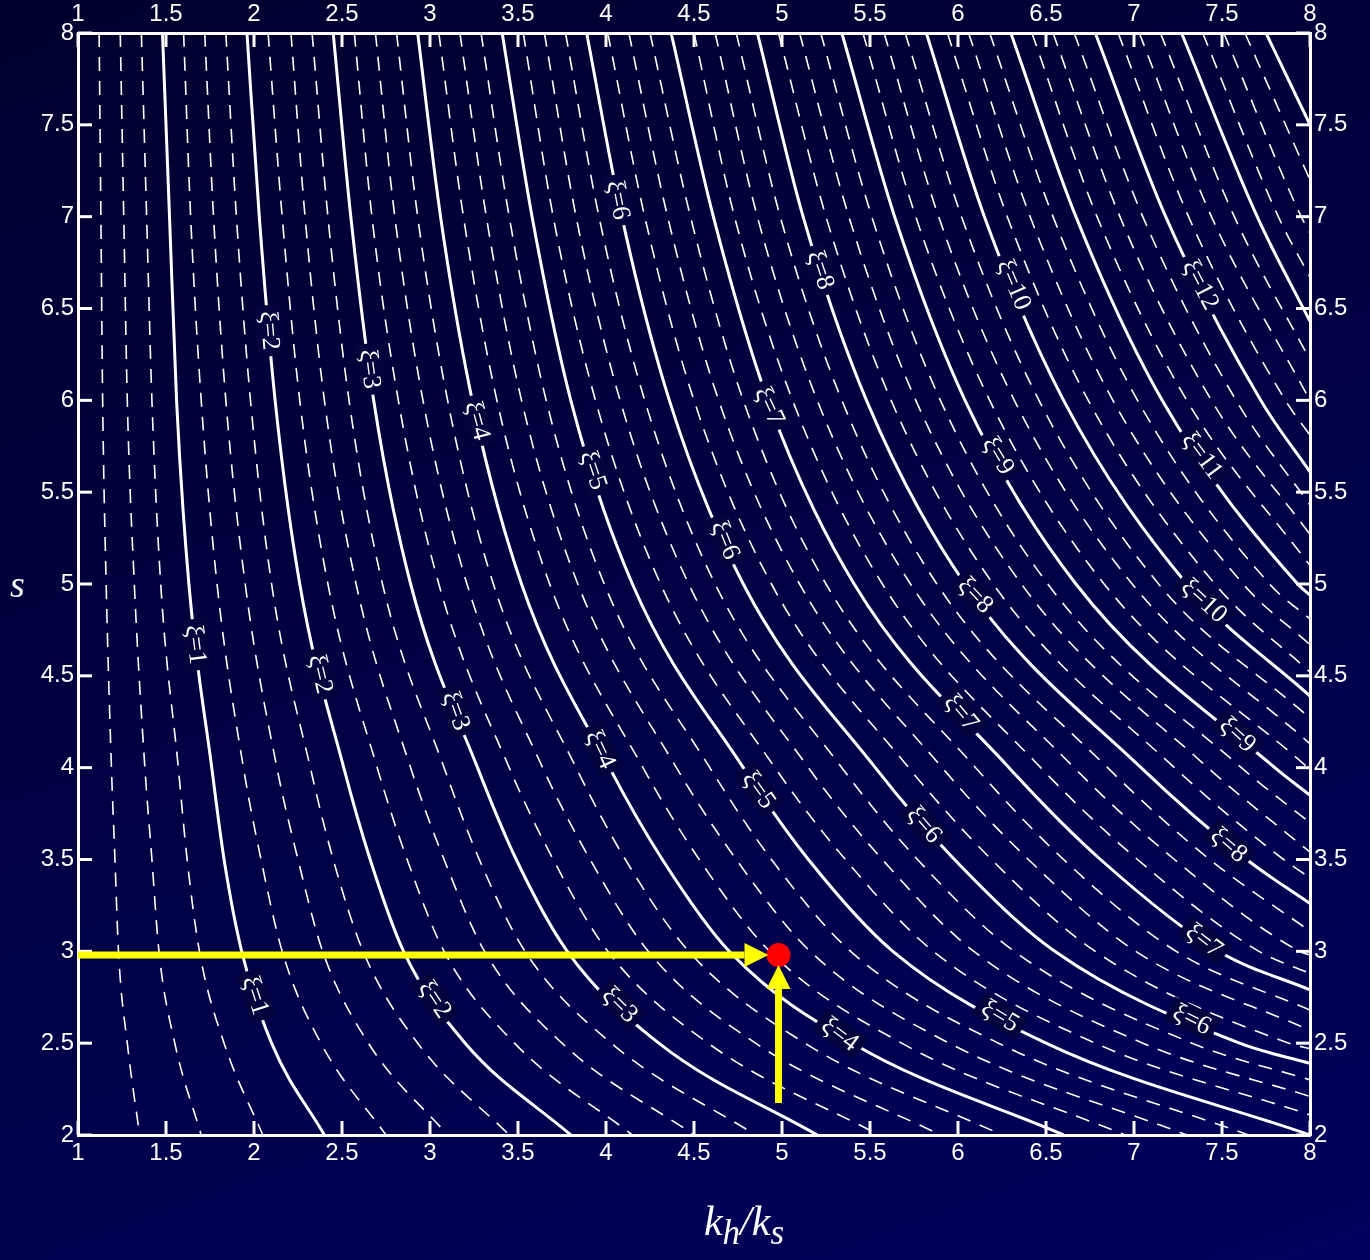 The height and width of the screenshot is (1260, 1370). What do you see at coordinates (606, 13) in the screenshot?
I see `x2-tick-label: 4` at bounding box center [606, 13].